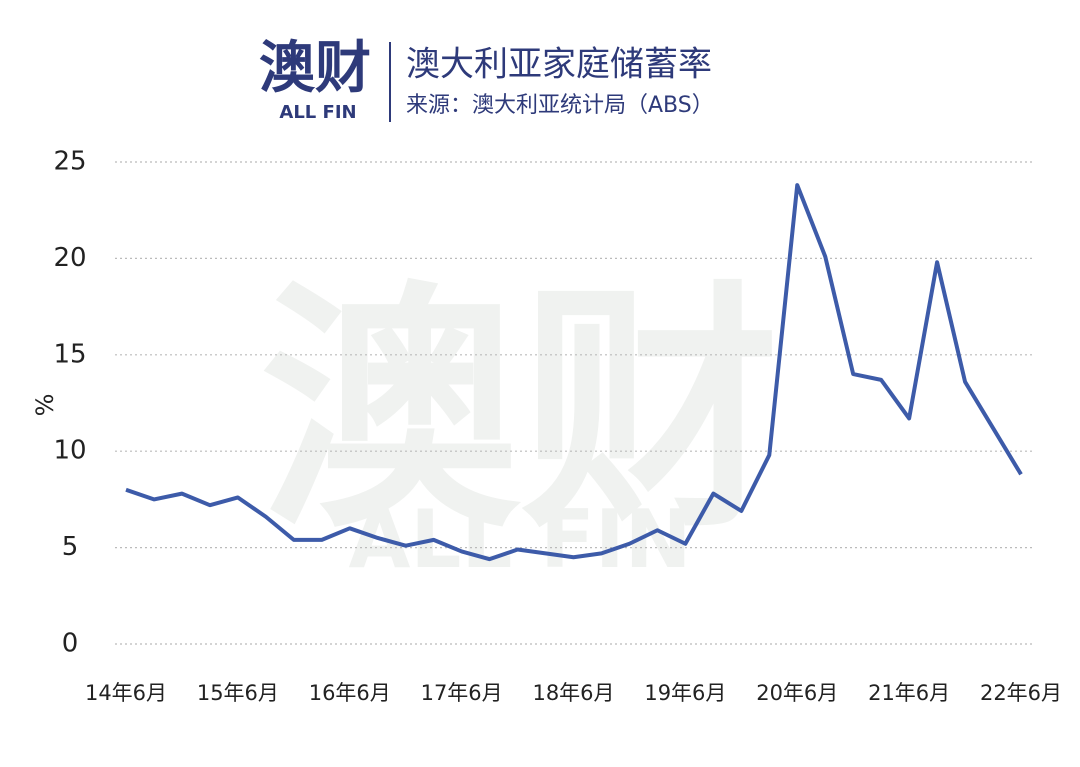 Image resolution: width=1080 pixels, height=767 pixels. What do you see at coordinates (45, 405) in the screenshot?
I see `y-axis-label: %` at bounding box center [45, 405].